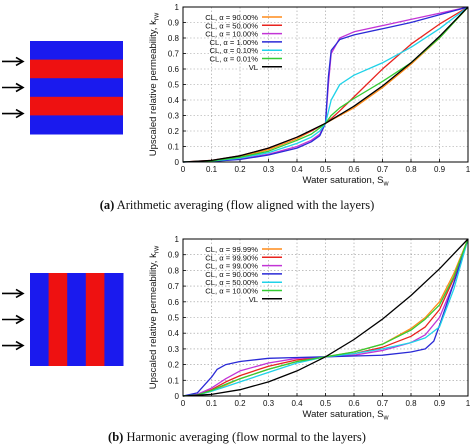  I want to click on legend-label: CL, α = 99.99%, so click(231, 249).